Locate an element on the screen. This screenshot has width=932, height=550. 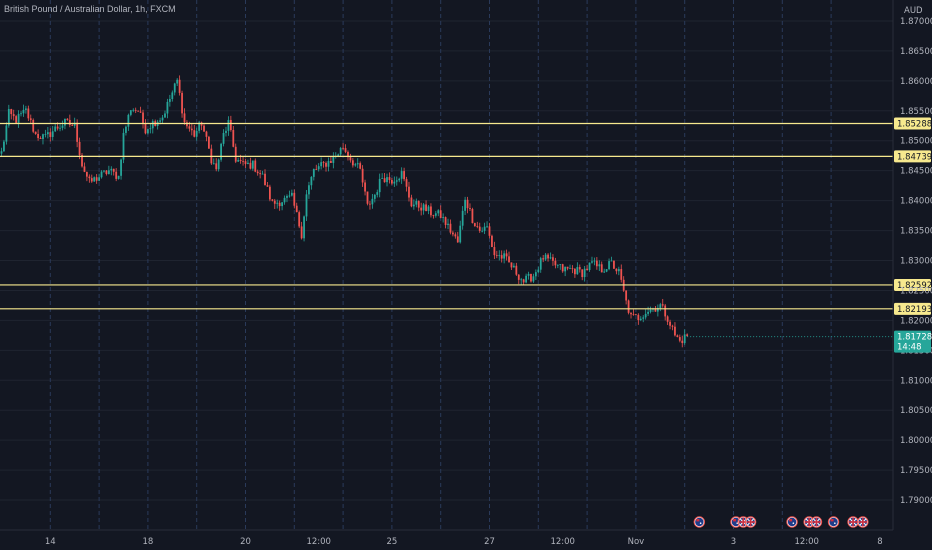
level-price-label: 1.84739 is located at coordinates (914, 157).